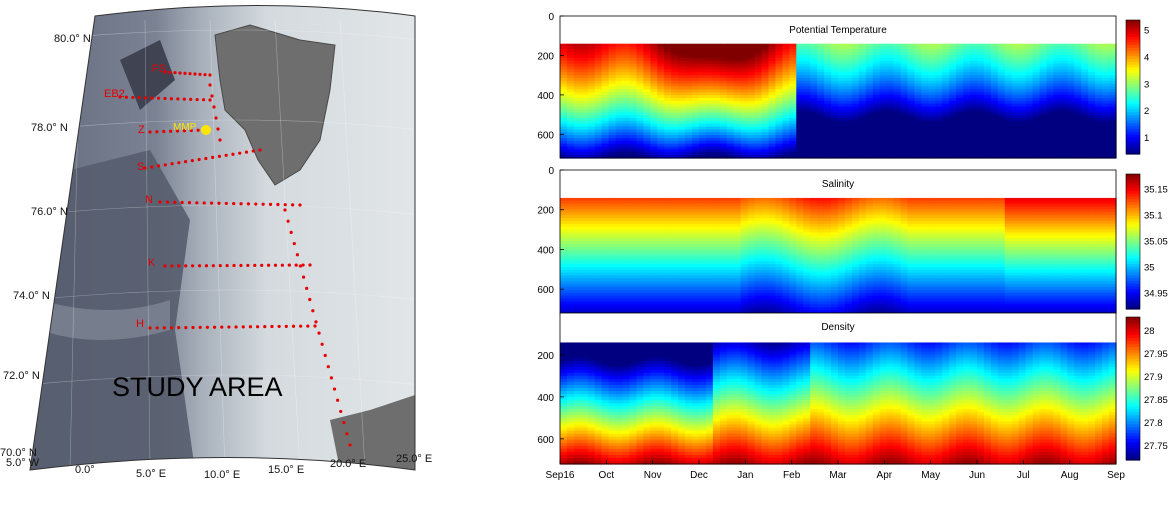 Image resolution: width=1170 pixels, height=505 pixels. Describe the element at coordinates (545, 56) in the screenshot. I see `y-tick-label: 200` at that location.